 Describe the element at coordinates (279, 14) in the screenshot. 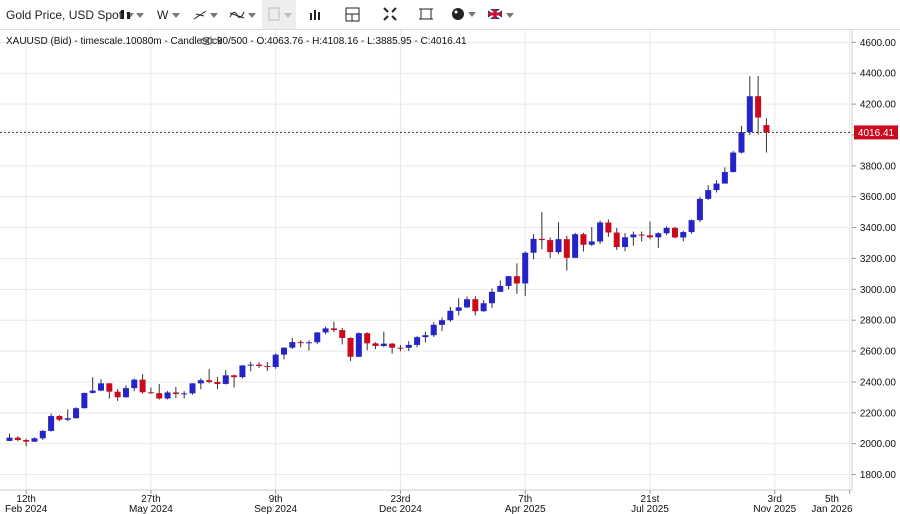

I see `overlay-menu` at that location.